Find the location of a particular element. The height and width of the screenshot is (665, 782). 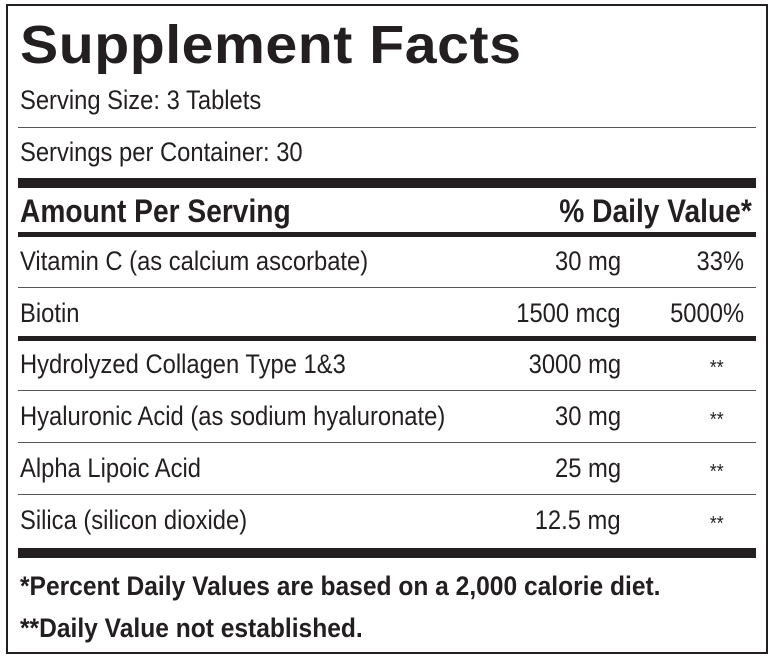

ingredient-daily-value: 33% is located at coordinates (720, 261).